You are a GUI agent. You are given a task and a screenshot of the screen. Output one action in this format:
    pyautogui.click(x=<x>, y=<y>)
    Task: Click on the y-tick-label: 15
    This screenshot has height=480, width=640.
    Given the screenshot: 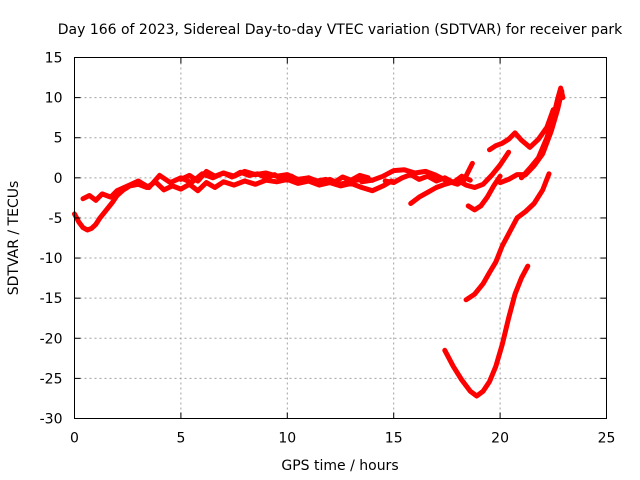 What is the action you would take?
    pyautogui.click(x=54, y=59)
    